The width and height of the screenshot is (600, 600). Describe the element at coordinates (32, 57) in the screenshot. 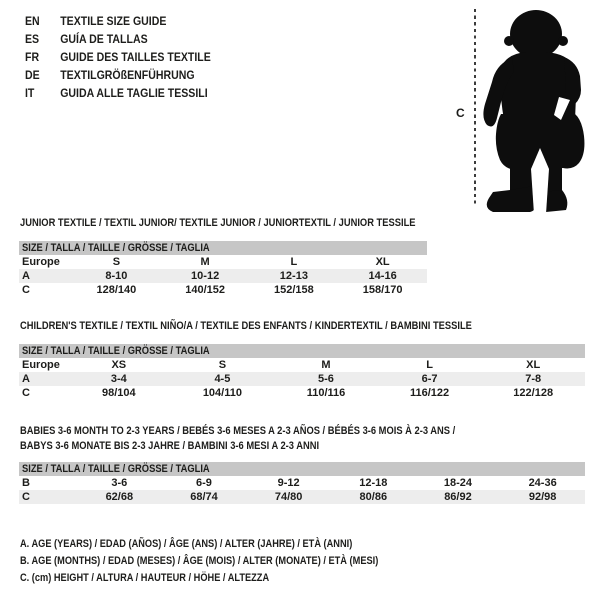

I see `language-code: FR` at that location.